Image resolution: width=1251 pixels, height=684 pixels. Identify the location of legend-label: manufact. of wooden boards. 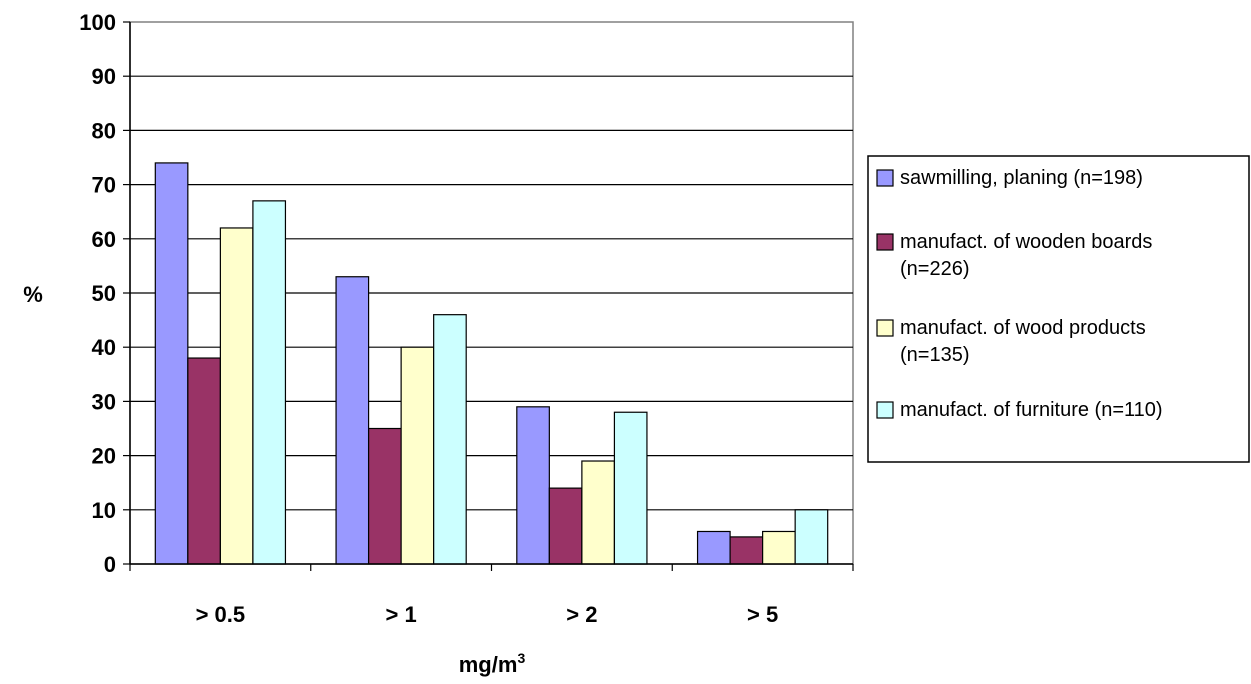
(1026, 242).